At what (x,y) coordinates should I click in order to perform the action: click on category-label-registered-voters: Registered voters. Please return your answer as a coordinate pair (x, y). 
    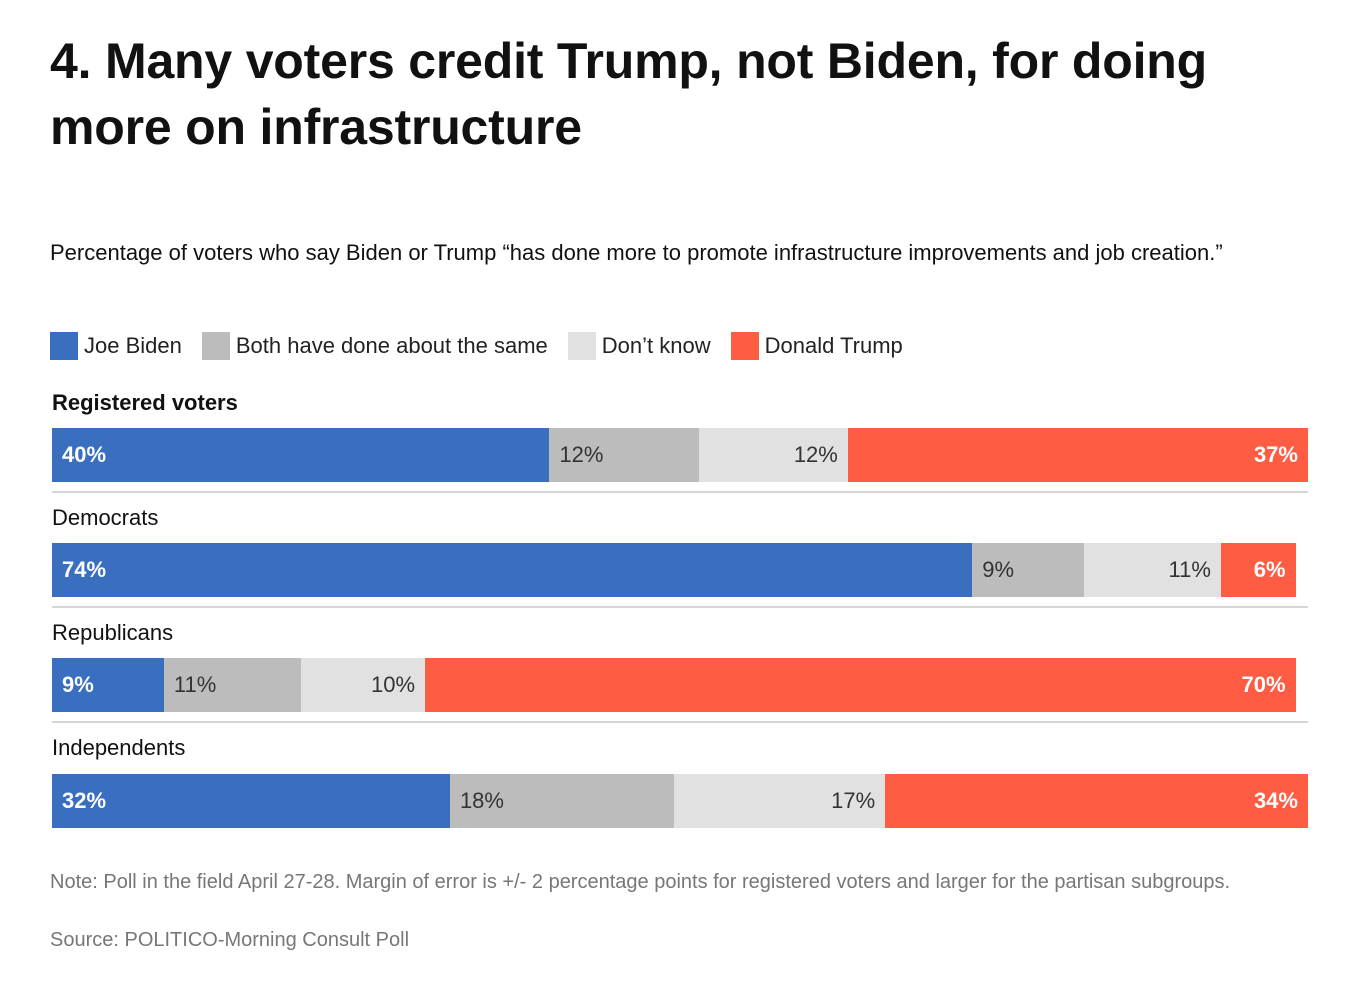
    Looking at the image, I should click on (145, 402).